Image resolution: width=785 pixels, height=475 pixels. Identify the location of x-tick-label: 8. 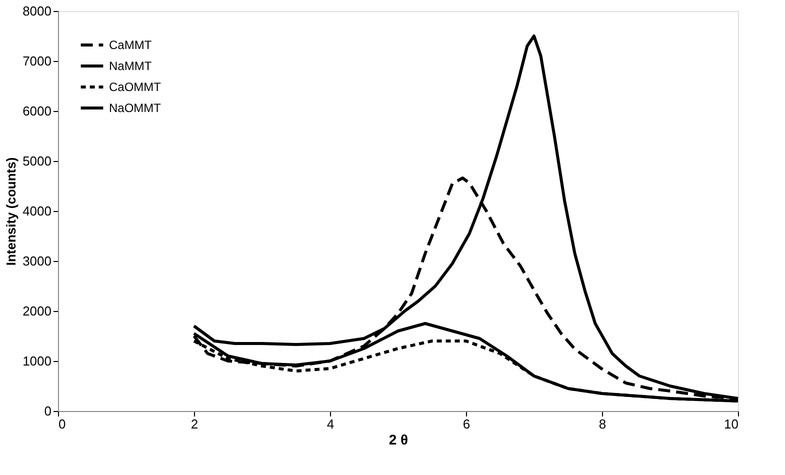
(602, 424).